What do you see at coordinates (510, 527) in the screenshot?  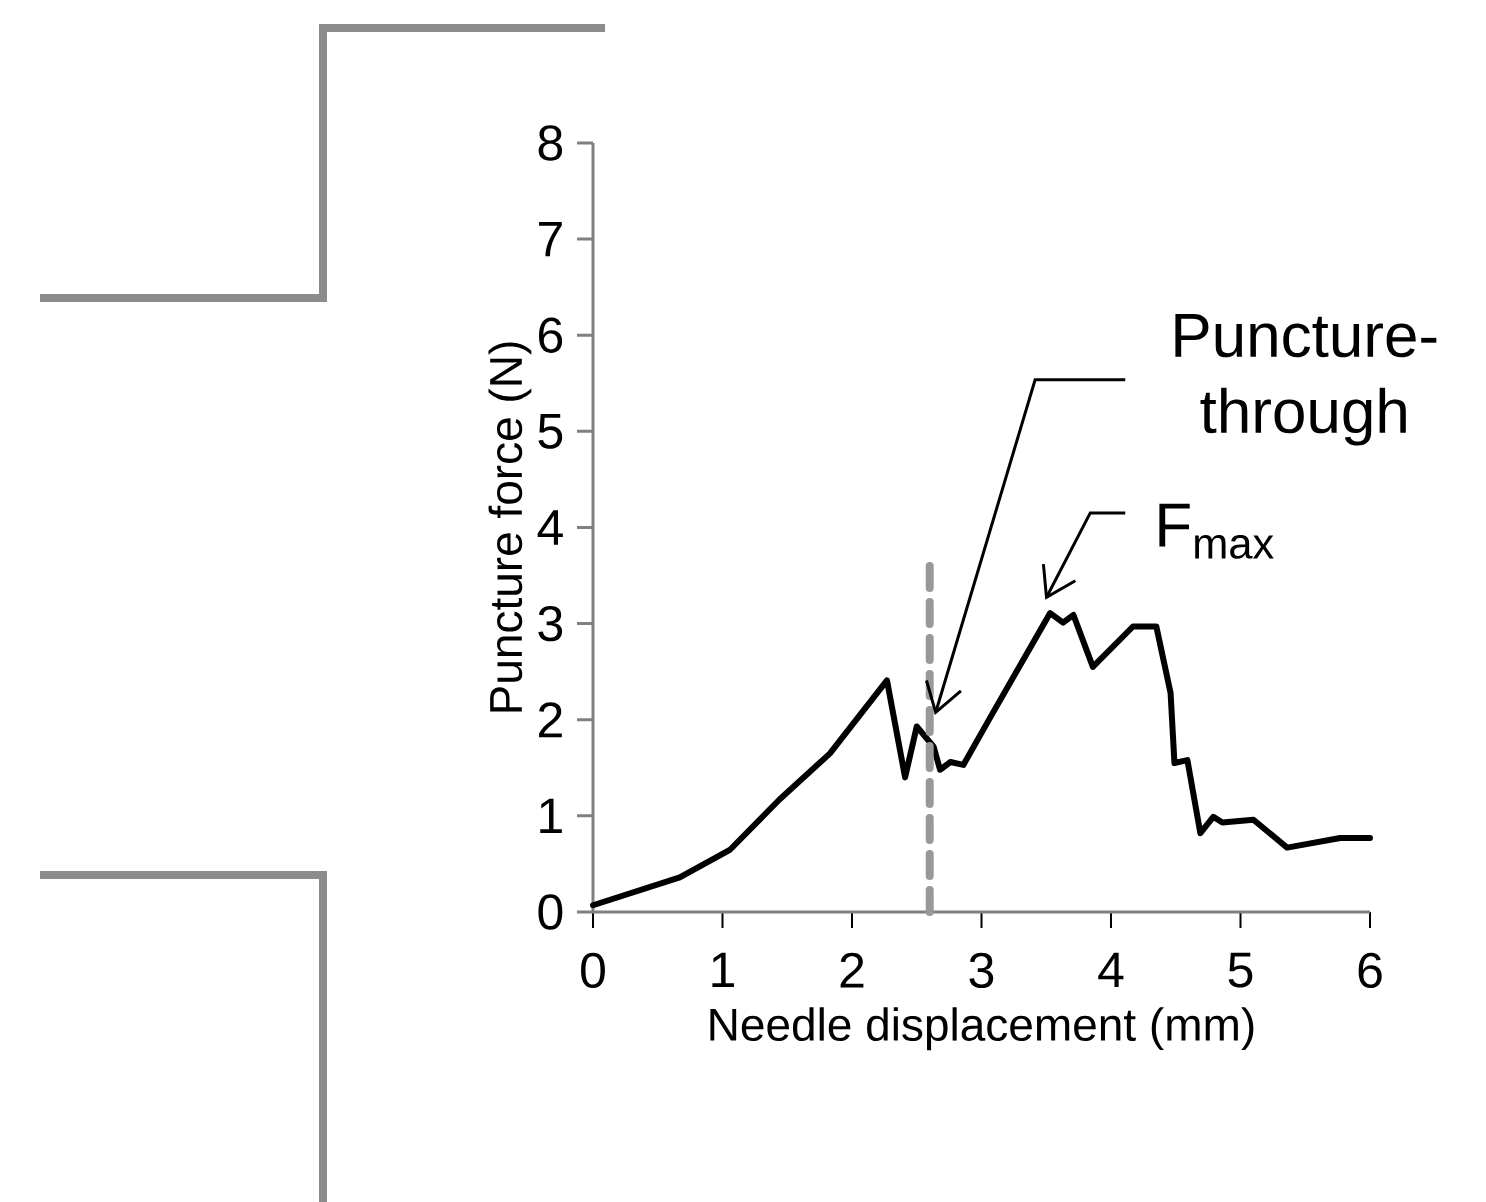 I see `y-axis-title: Puncture force (N)` at bounding box center [510, 527].